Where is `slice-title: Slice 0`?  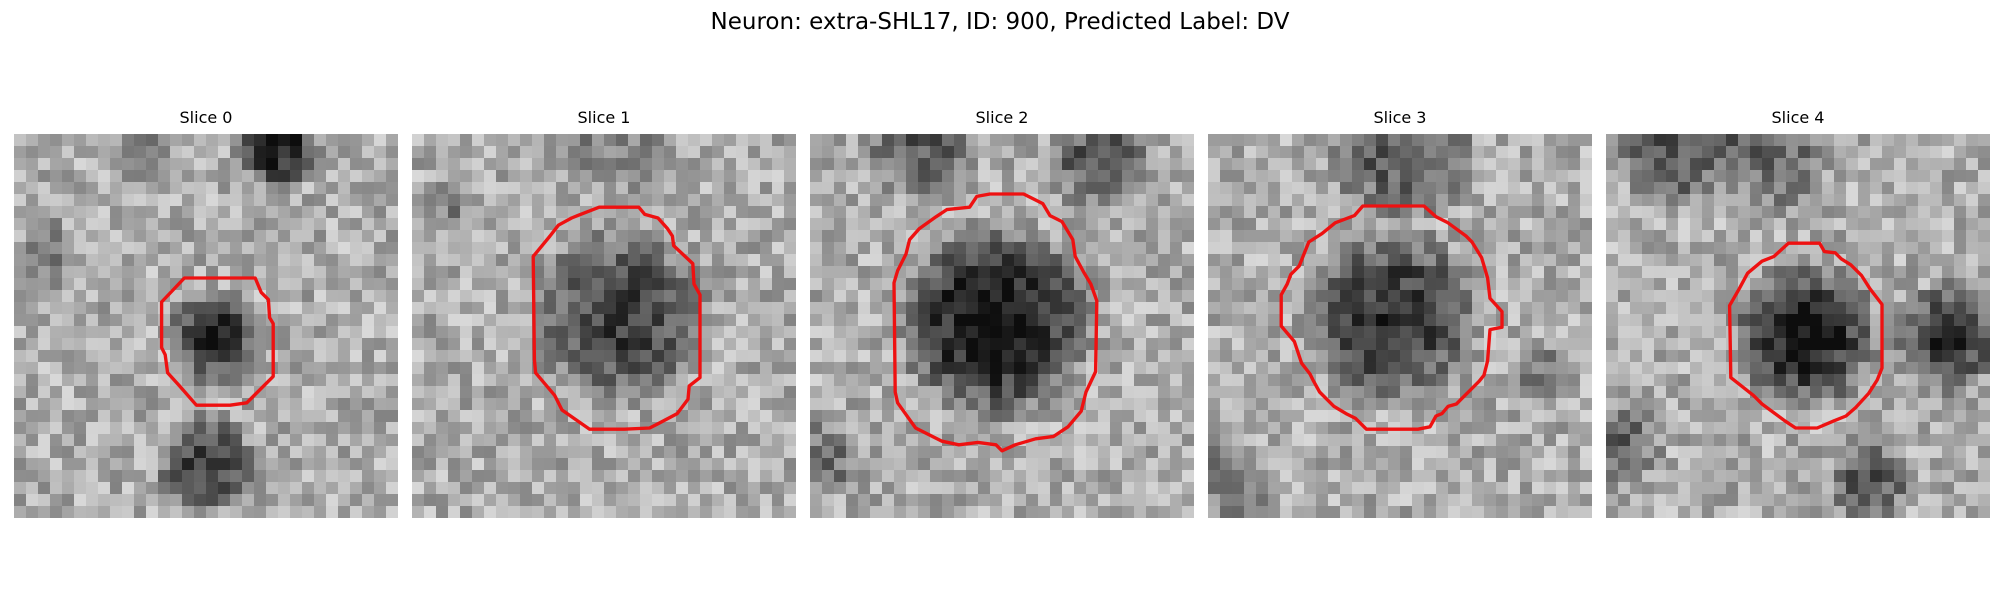 slice-title: Slice 0 is located at coordinates (206, 117).